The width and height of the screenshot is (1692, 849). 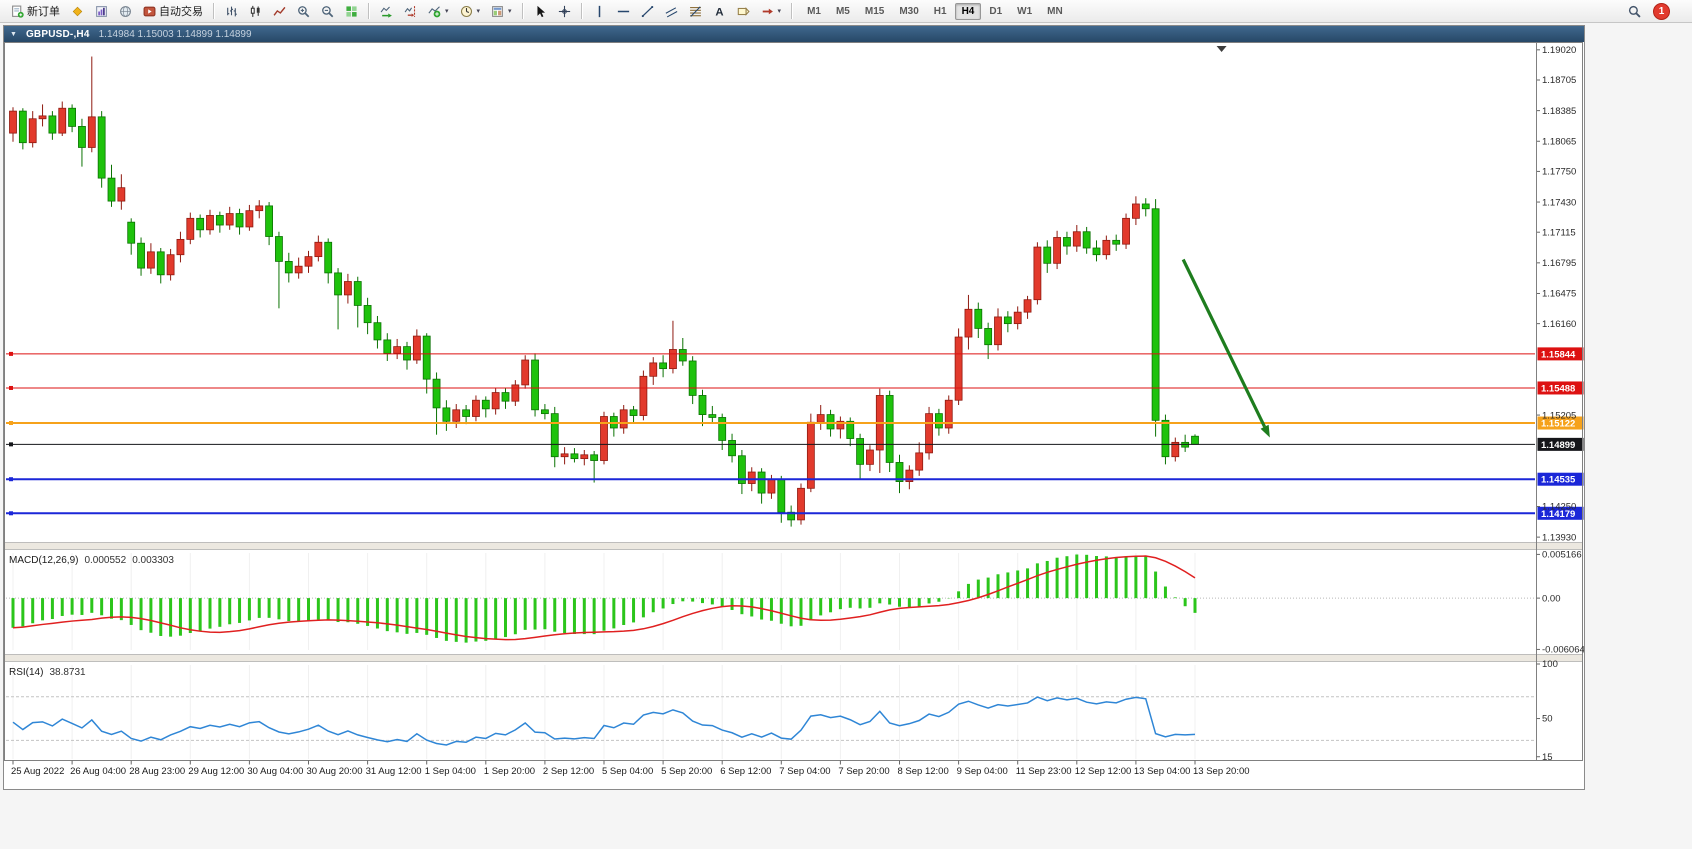 What do you see at coordinates (743, 11) in the screenshot?
I see `text-label-button` at bounding box center [743, 11].